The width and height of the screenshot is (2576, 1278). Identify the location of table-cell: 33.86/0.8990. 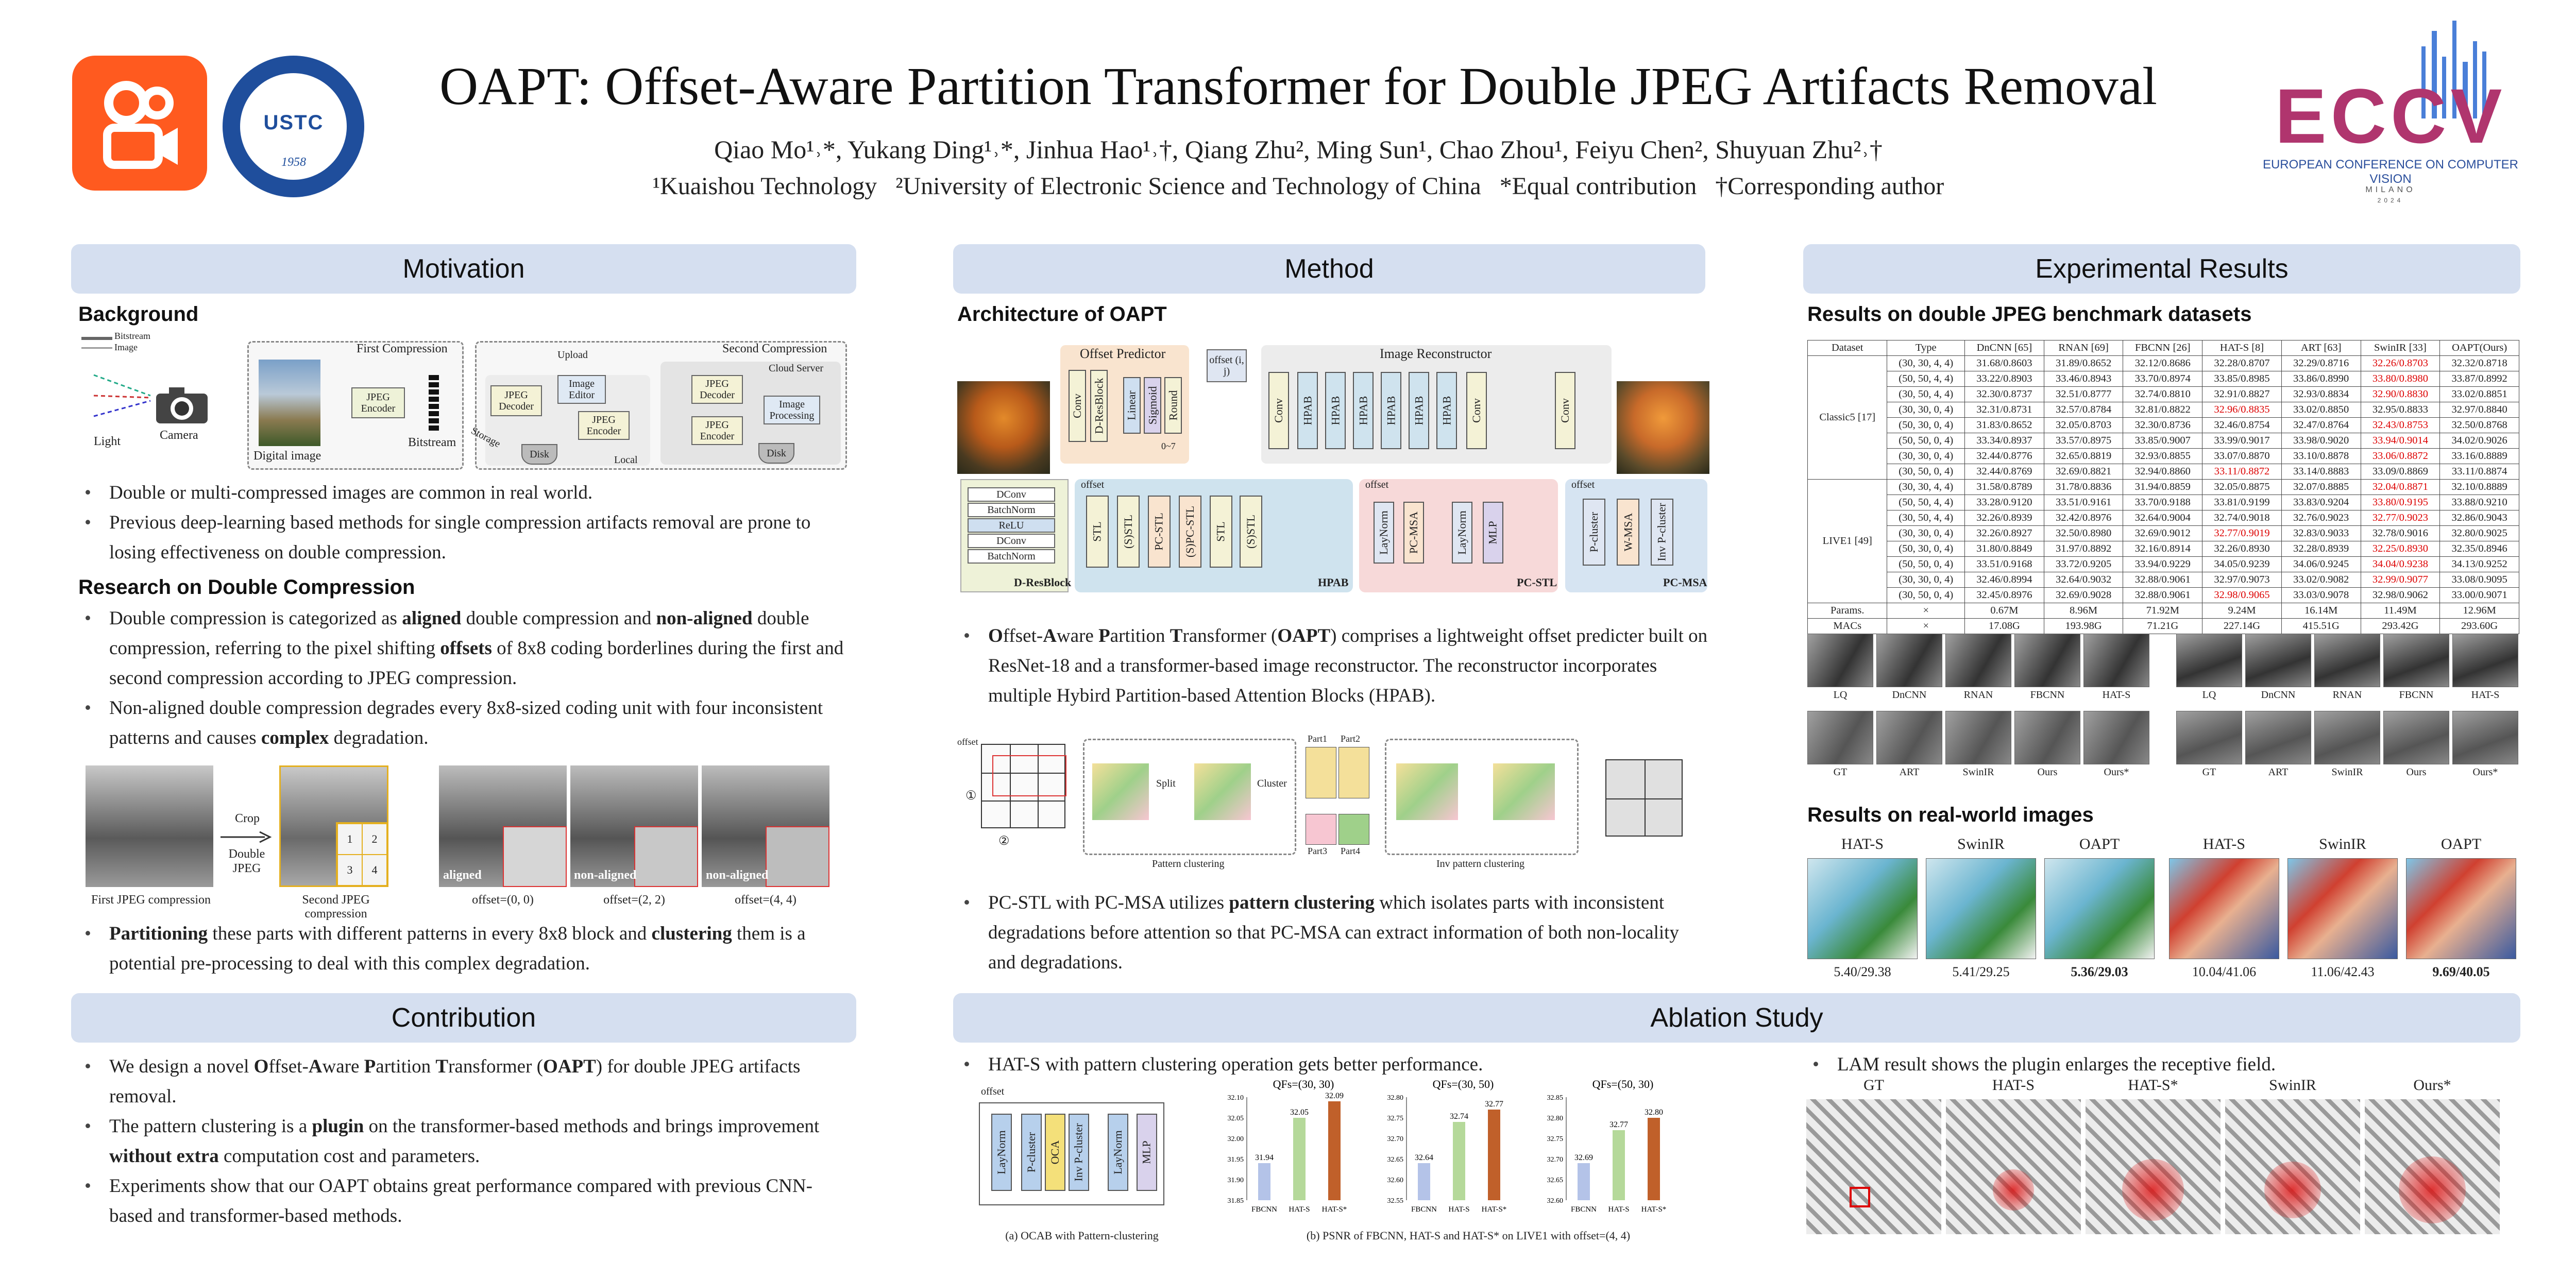
(2321, 379).